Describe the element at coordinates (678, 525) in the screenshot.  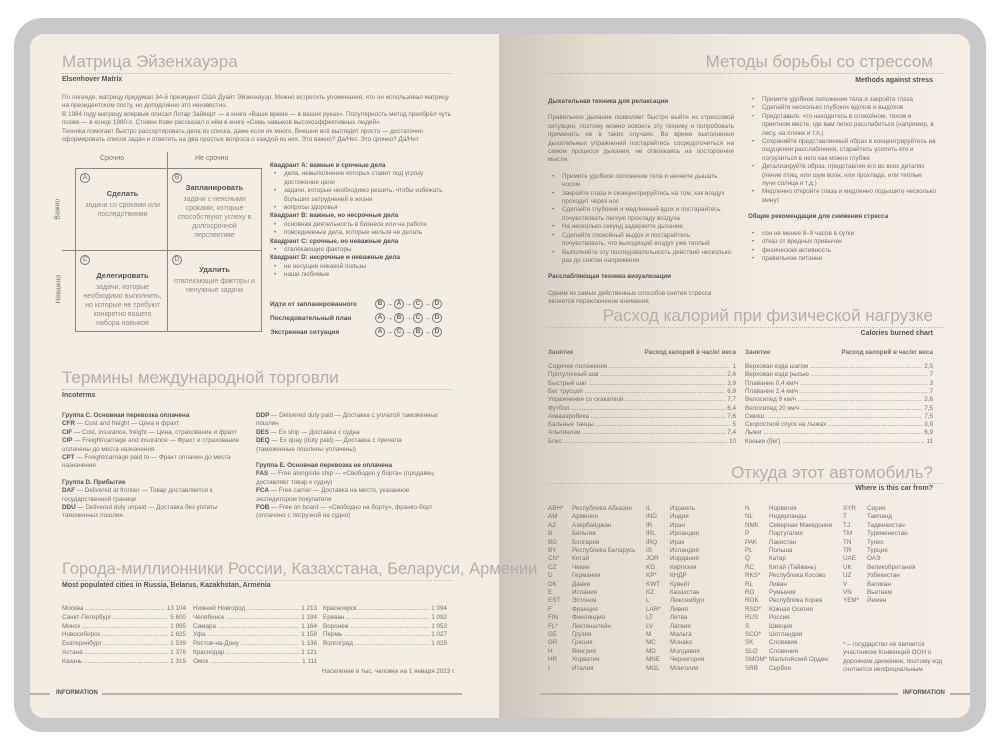
I see `country-name: Иран` at that location.